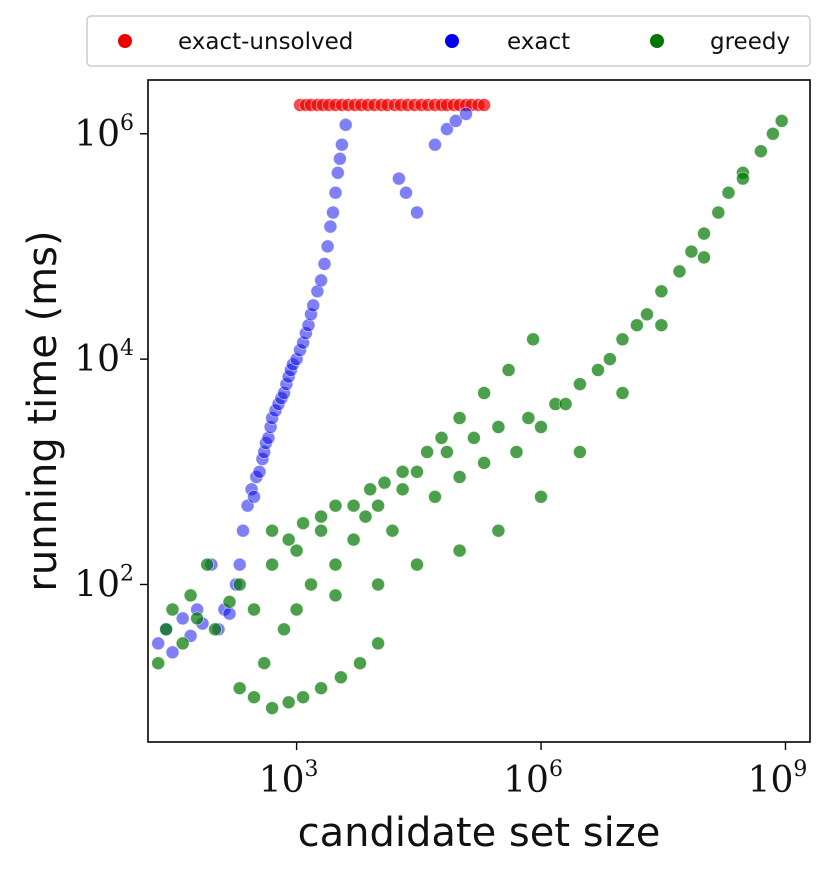 Image resolution: width=831 pixels, height=874 pixels. I want to click on data-point-exact-unsolved, so click(484, 105).